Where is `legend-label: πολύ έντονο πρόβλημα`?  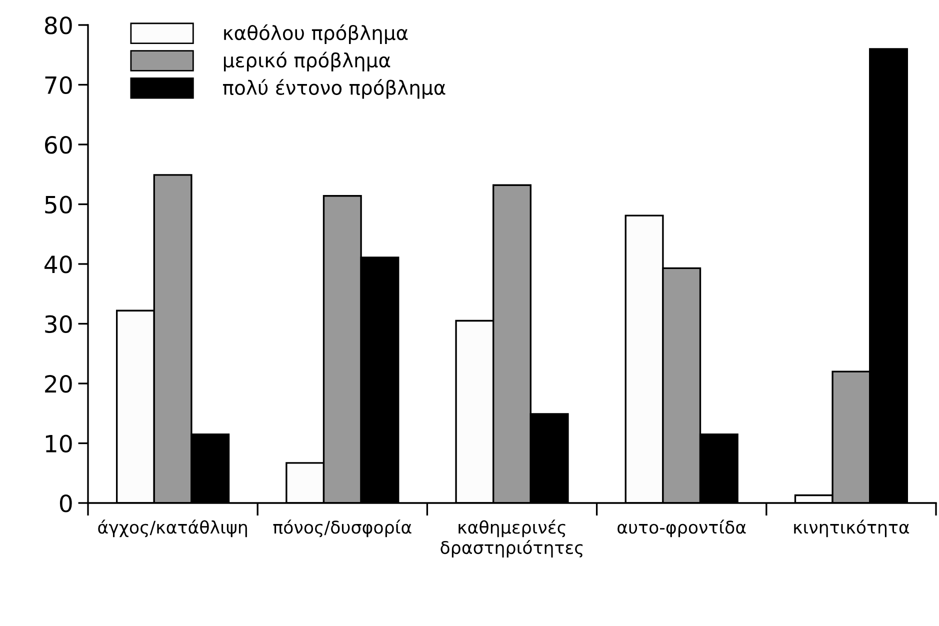
legend-label: πολύ έντονο πρόβλημα is located at coordinates (334, 89).